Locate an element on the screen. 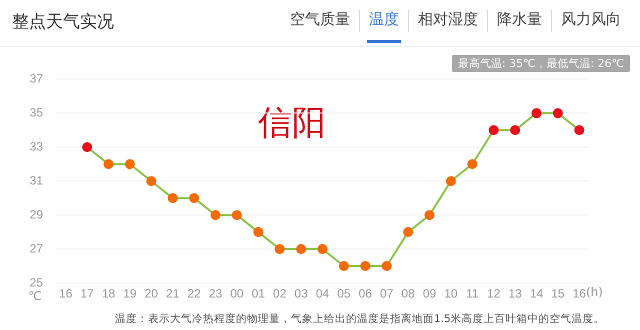 Image resolution: width=640 pixels, height=330 pixels. x-tick-label: 21 is located at coordinates (173, 293).